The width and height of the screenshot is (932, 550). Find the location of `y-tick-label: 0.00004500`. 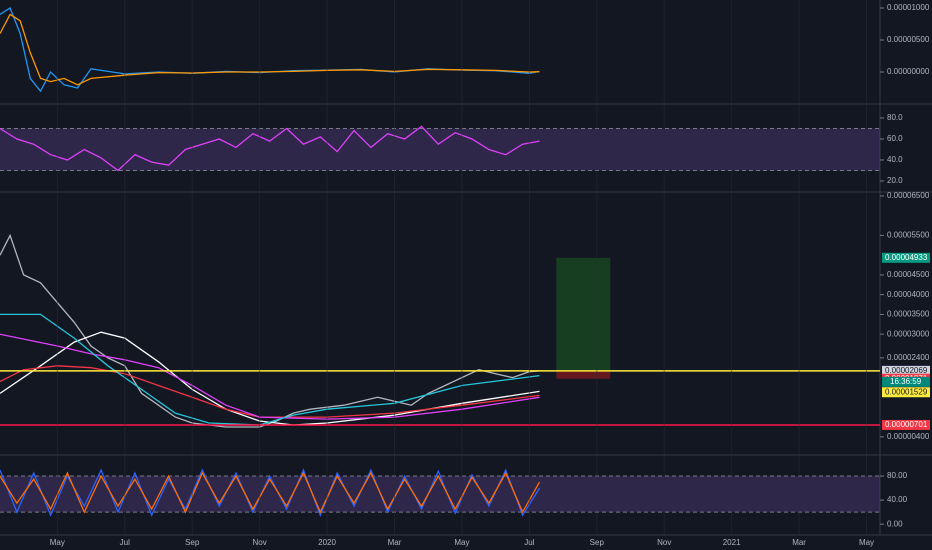

y-tick-label: 0.00004500 is located at coordinates (908, 274).